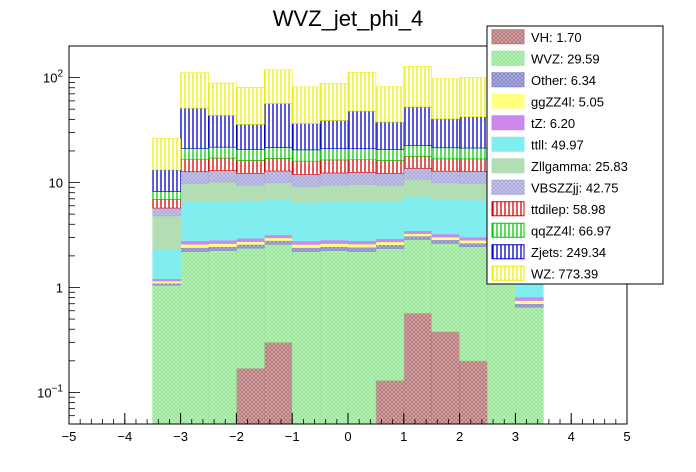 Image resolution: width=696 pixels, height=472 pixels. What do you see at coordinates (563, 80) in the screenshot?
I see `legend-label: Other: 6.34` at bounding box center [563, 80].